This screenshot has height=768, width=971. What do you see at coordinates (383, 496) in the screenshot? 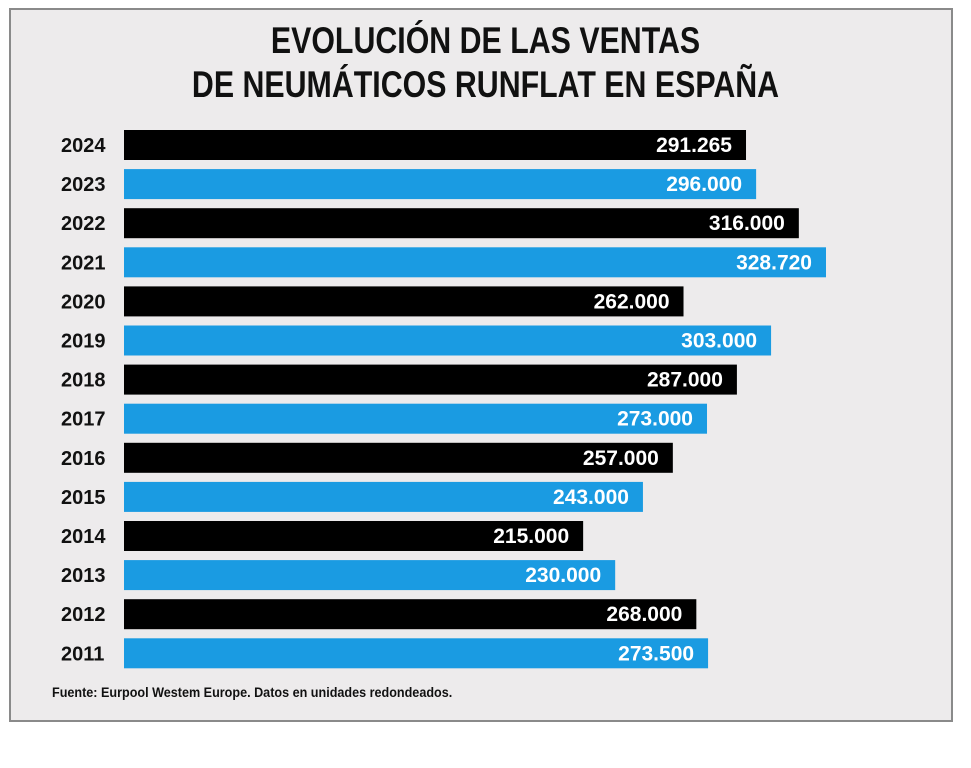
I see `bar-2015` at bounding box center [383, 496].